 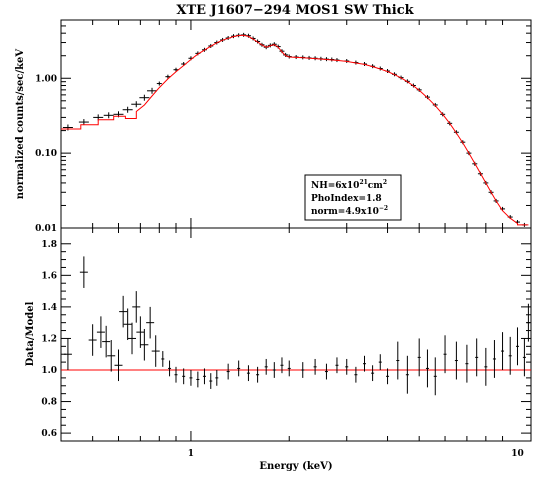 I want to click on model-annotation-box: NH=6x1021cm2 PhoIndex=1.8 norm=4.9x10−2, so click(x=353, y=197).